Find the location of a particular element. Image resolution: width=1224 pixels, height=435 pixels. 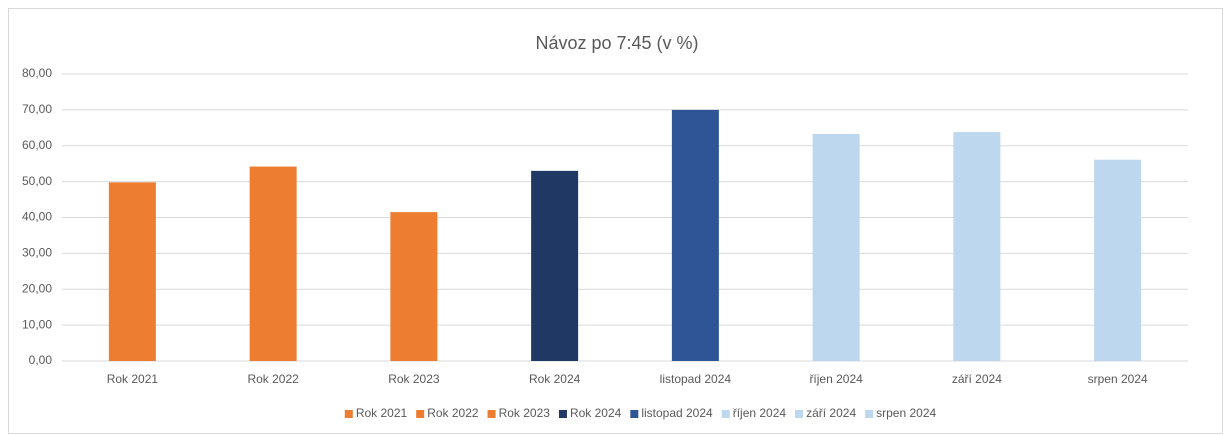

x-tick-label: srpen 2024 is located at coordinates (1118, 379).